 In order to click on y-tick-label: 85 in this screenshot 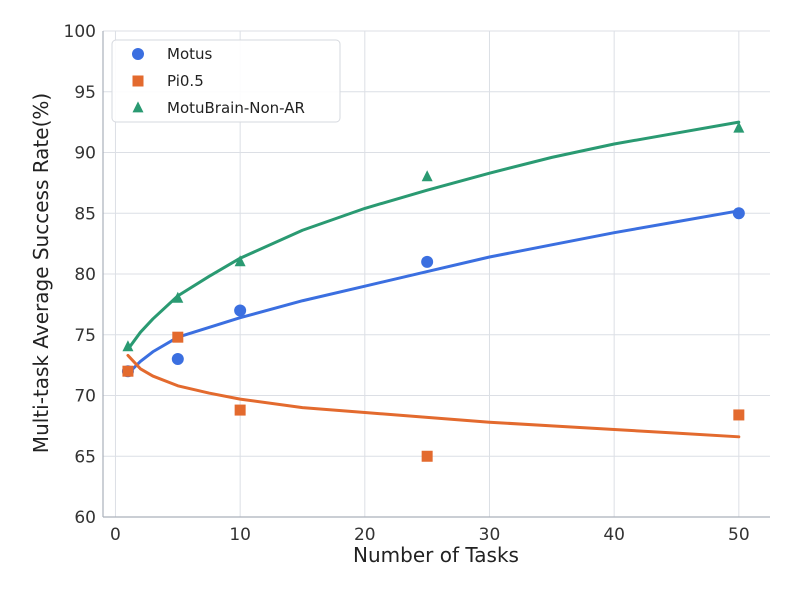, I will do `click(85, 214)`.